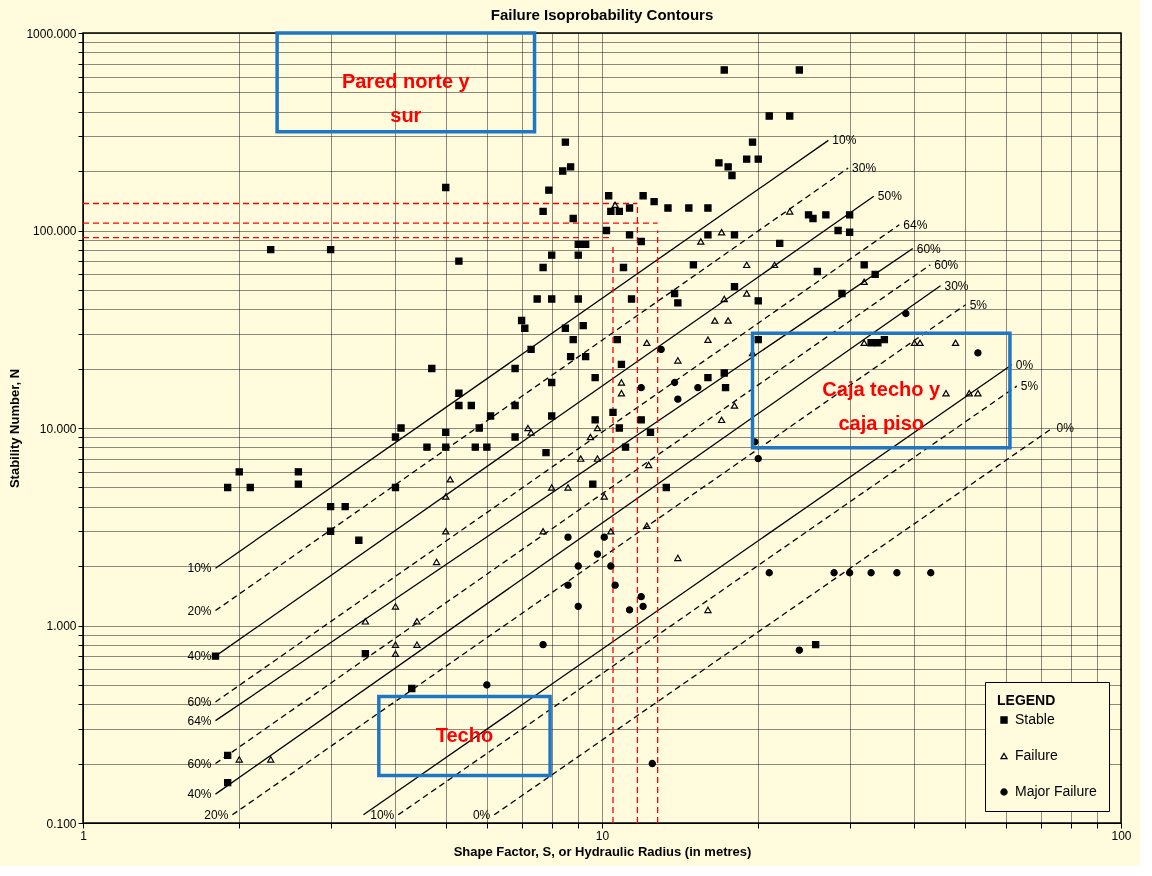 Image resolution: width=1152 pixels, height=876 pixels. What do you see at coordinates (1026, 700) in the screenshot?
I see `legend-title: LEGEND` at bounding box center [1026, 700].